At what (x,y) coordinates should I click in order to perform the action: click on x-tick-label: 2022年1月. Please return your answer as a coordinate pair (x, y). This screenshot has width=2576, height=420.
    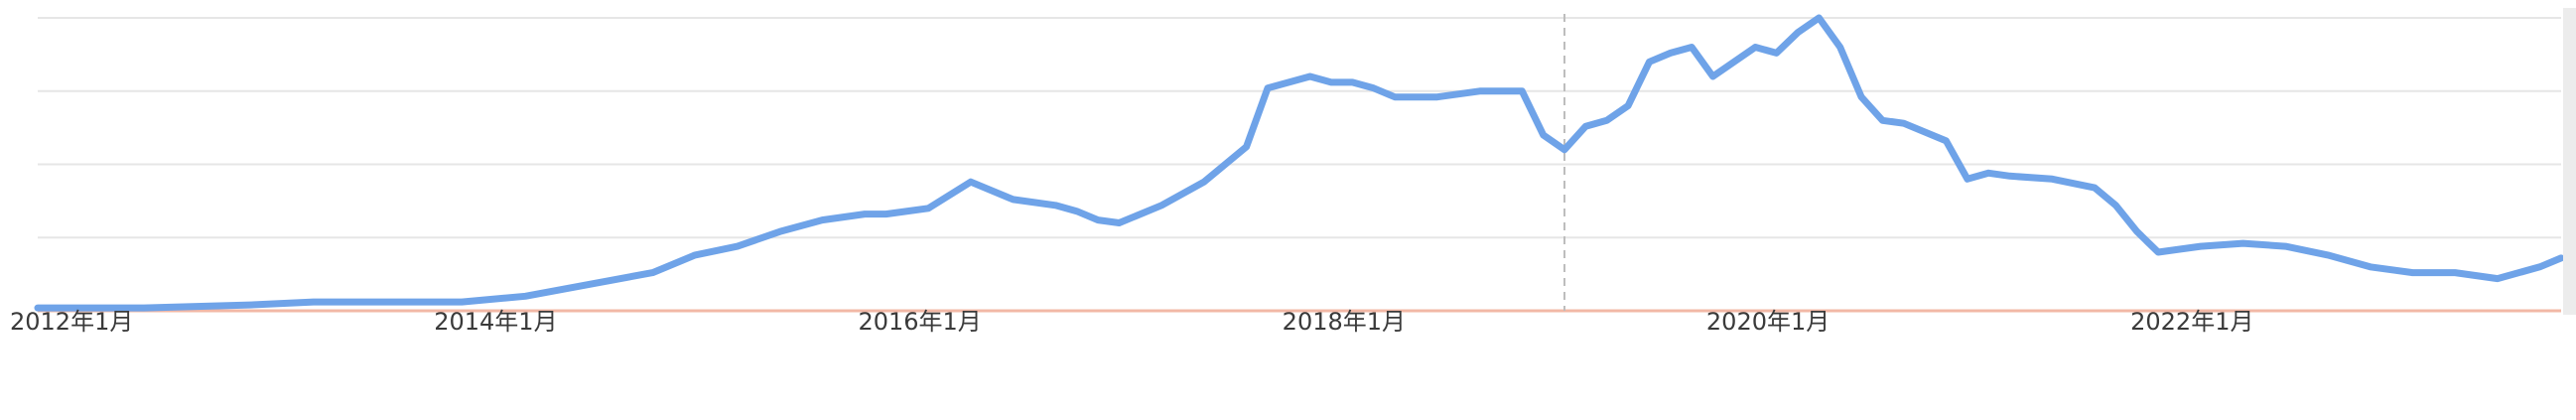
    Looking at the image, I should click on (2191, 322).